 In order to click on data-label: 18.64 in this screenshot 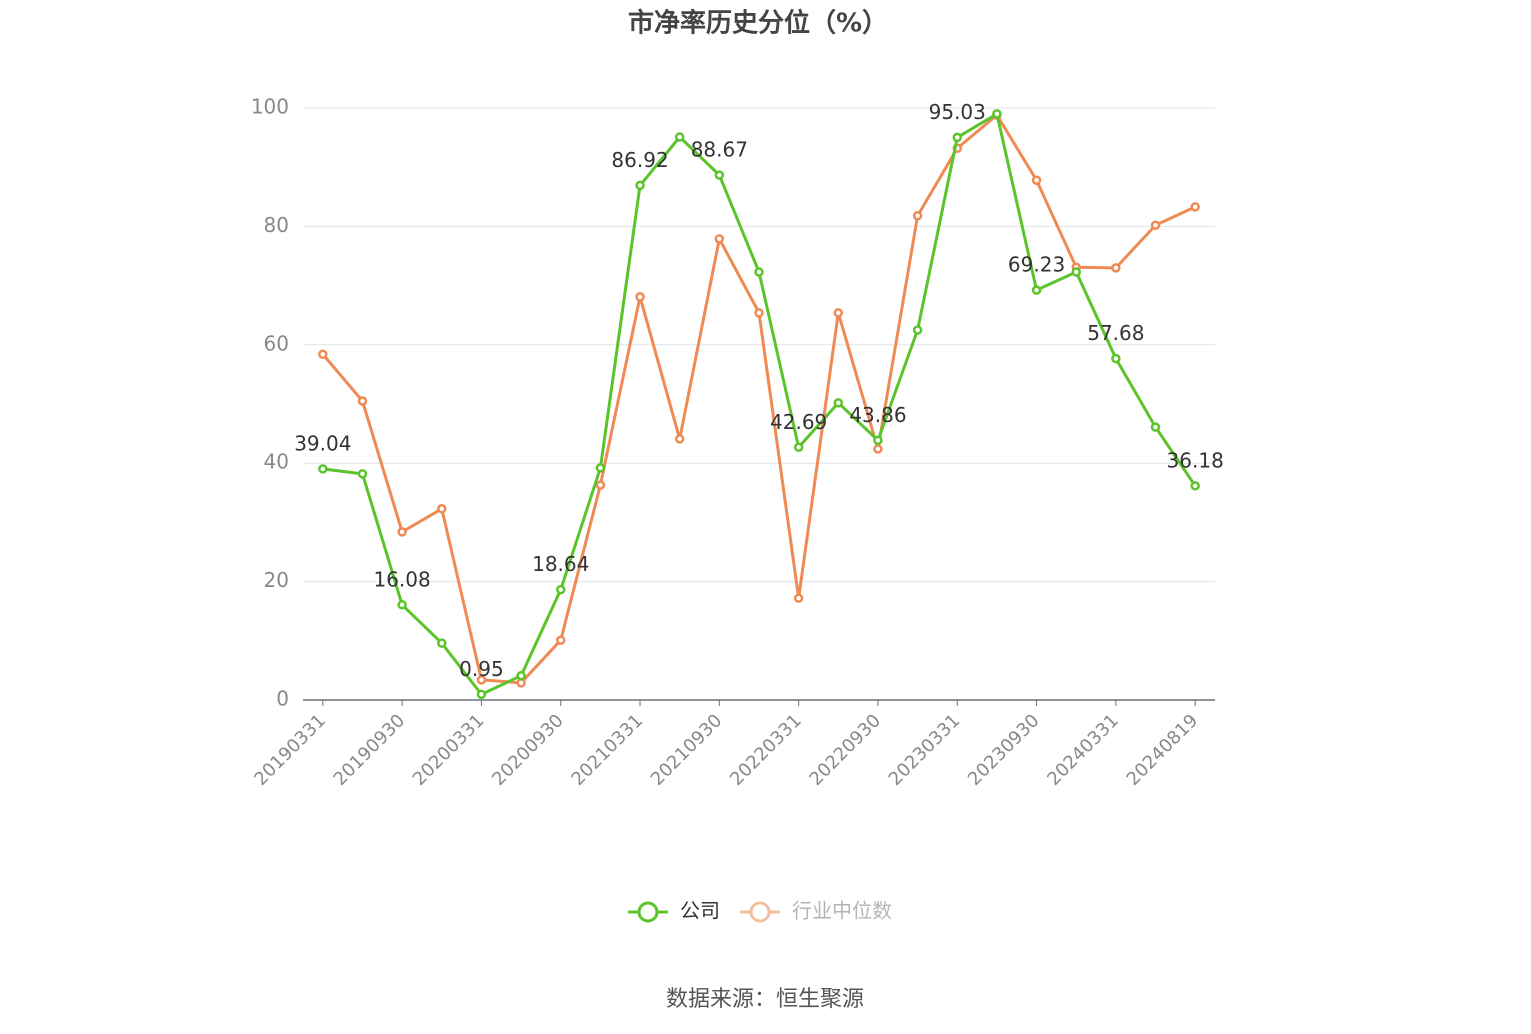, I will do `click(560, 564)`.